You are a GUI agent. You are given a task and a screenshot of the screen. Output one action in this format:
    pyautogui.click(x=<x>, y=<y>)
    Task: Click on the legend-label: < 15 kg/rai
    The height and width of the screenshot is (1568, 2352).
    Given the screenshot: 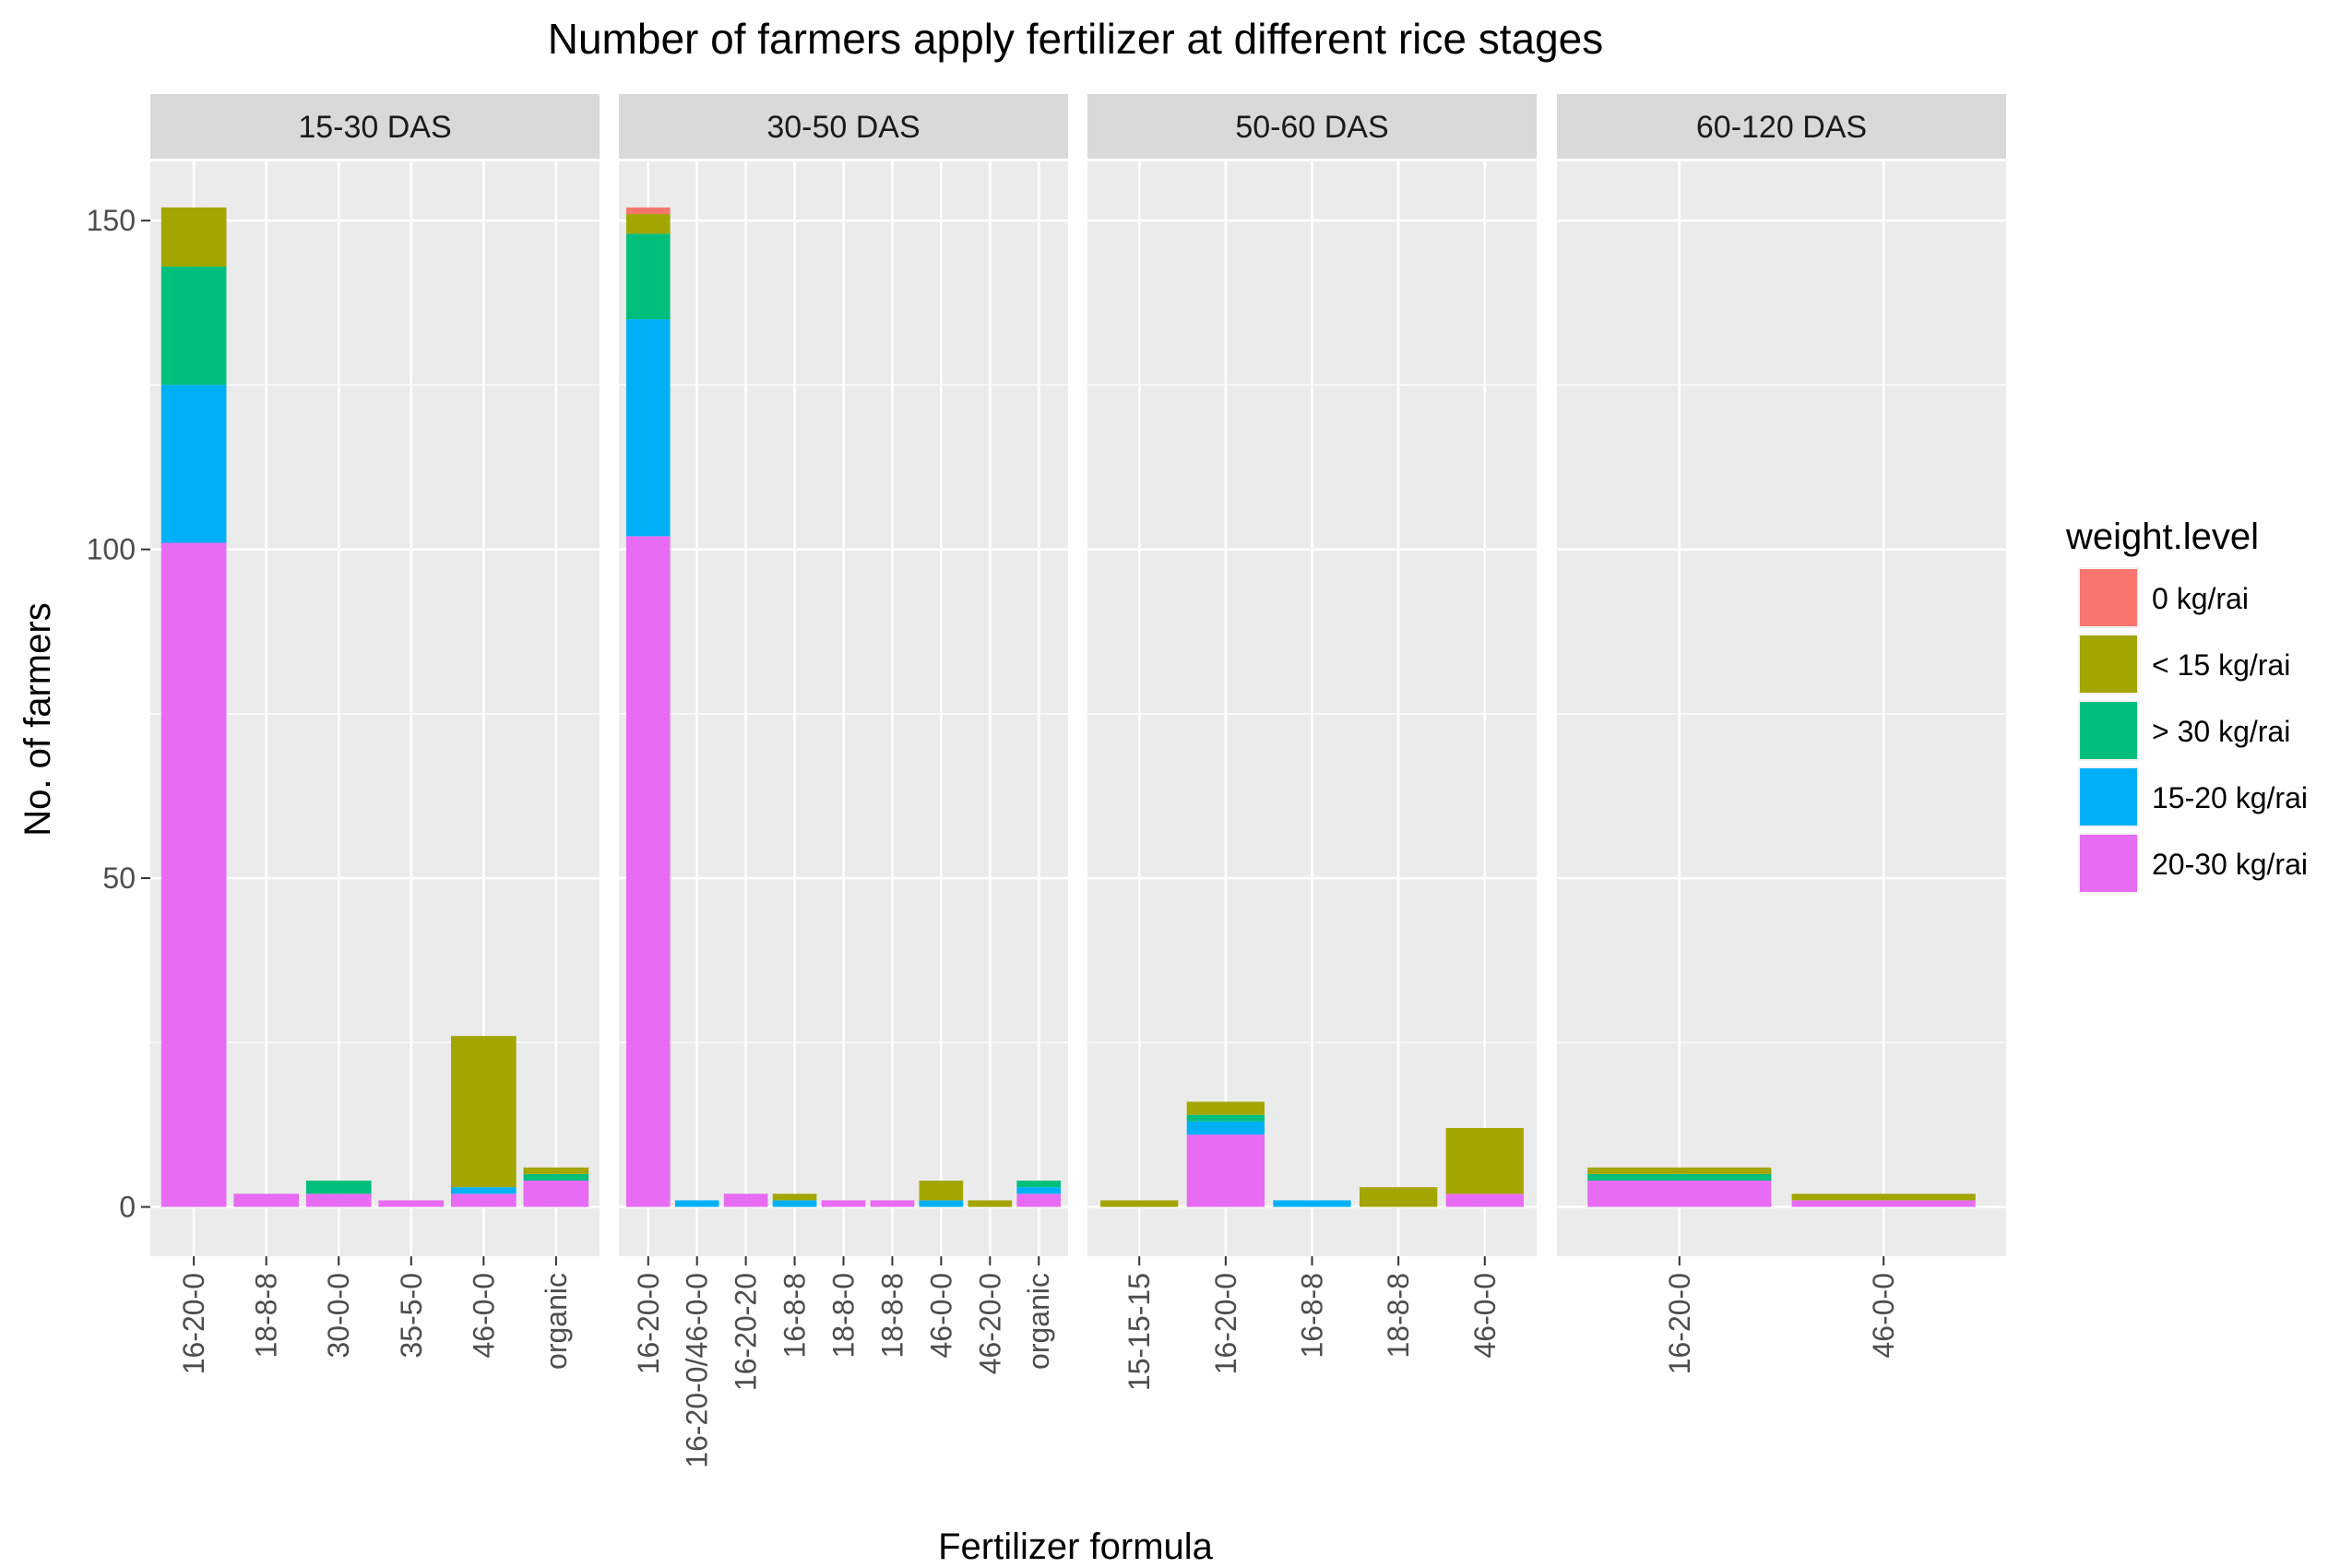 What is the action you would take?
    pyautogui.click(x=2221, y=665)
    